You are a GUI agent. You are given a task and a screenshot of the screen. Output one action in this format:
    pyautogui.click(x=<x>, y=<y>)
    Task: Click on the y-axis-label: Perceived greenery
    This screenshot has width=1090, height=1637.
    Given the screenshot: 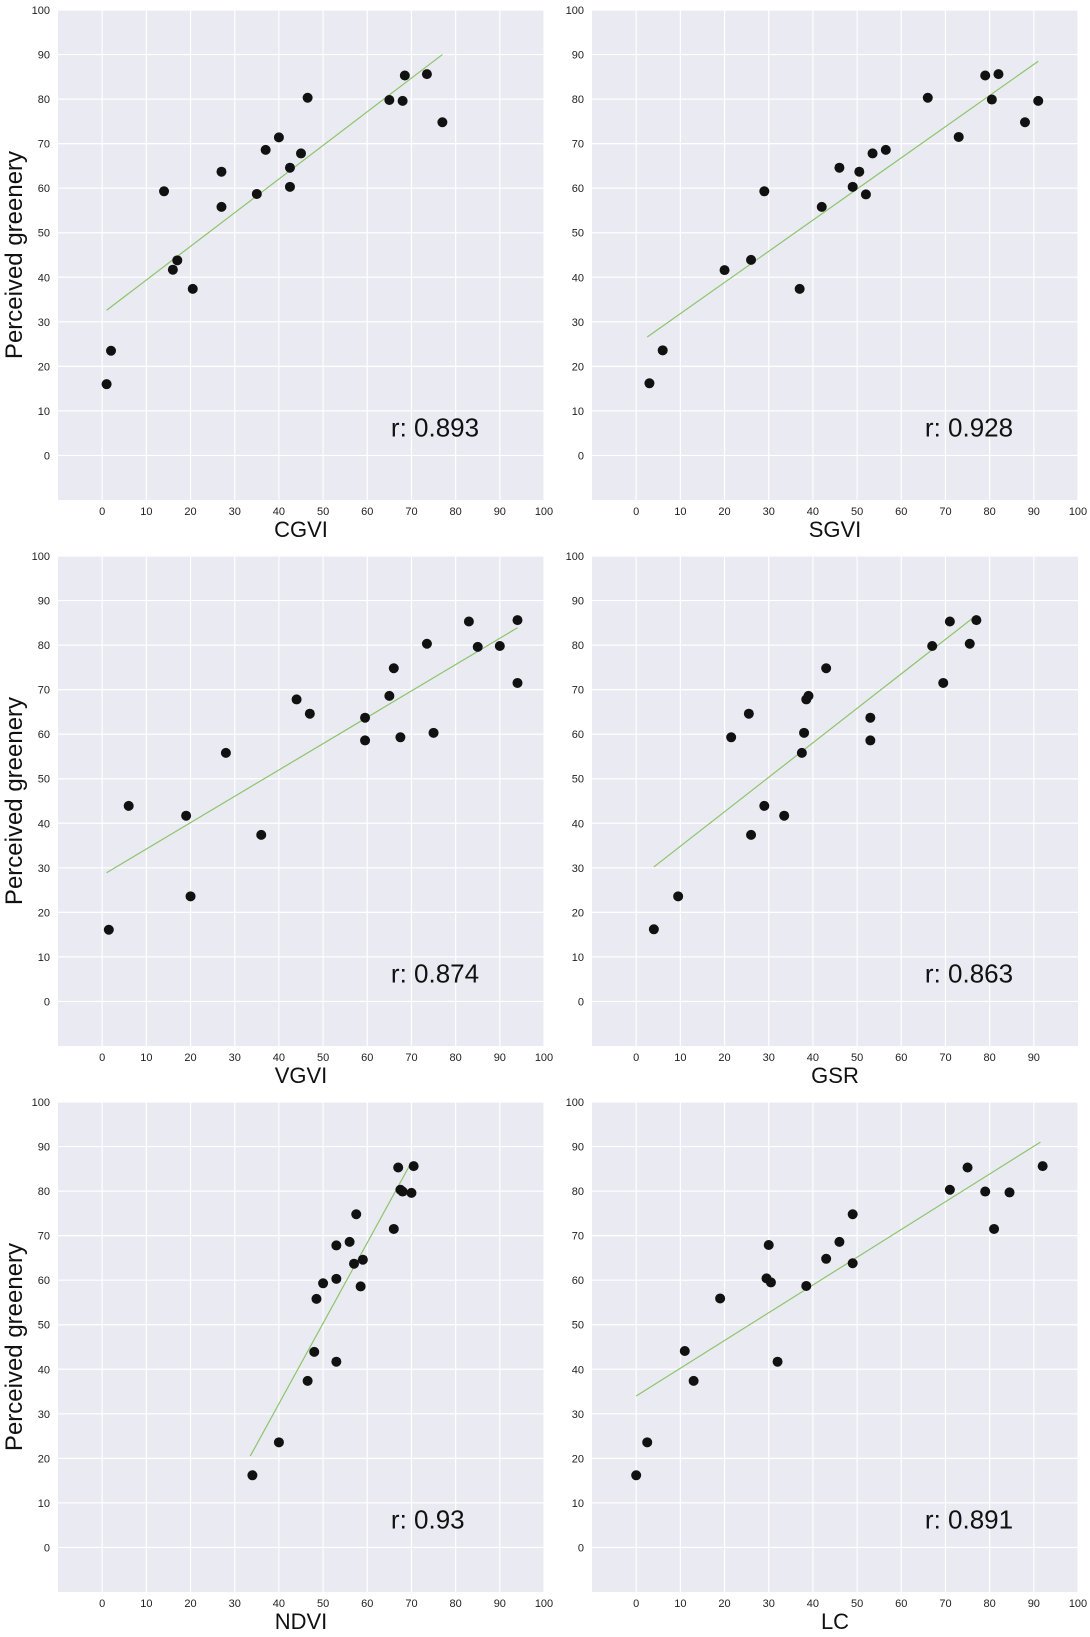 What is the action you would take?
    pyautogui.click(x=14, y=255)
    